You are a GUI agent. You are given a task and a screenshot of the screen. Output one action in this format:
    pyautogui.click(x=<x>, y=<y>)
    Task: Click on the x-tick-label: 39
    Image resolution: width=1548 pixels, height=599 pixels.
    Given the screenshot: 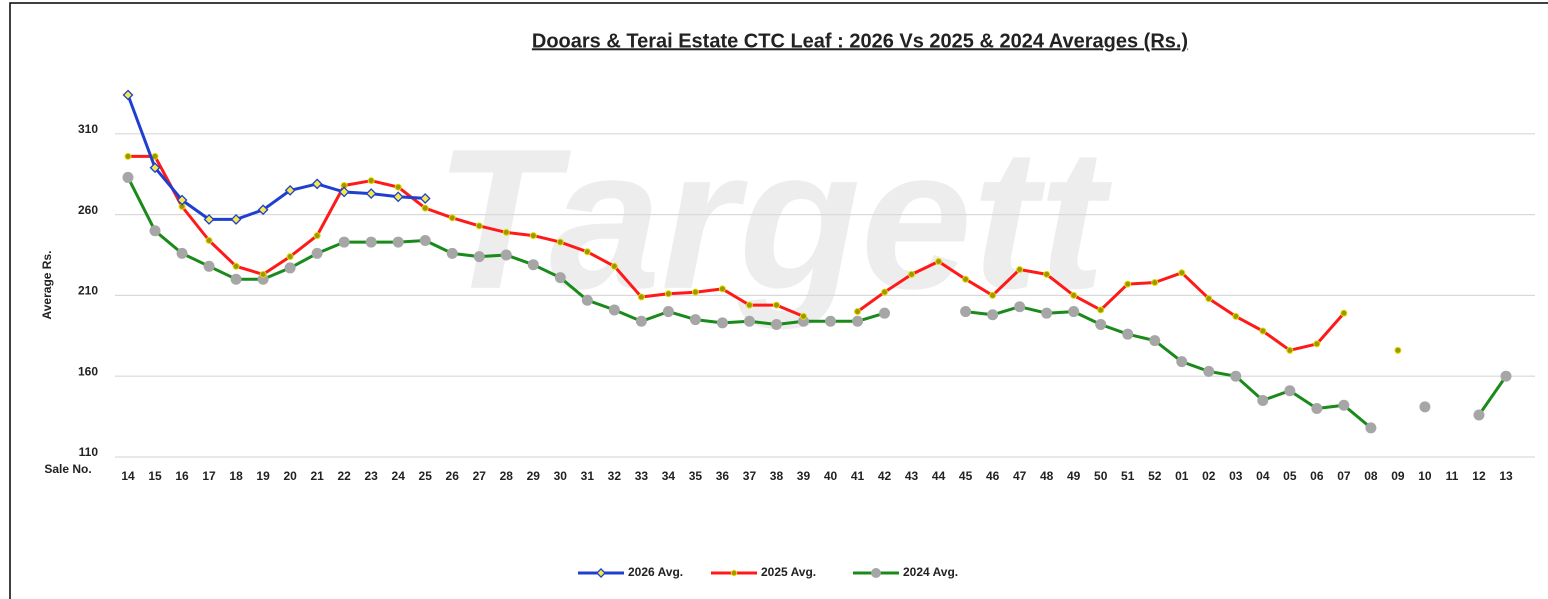 What is the action you would take?
    pyautogui.click(x=804, y=476)
    